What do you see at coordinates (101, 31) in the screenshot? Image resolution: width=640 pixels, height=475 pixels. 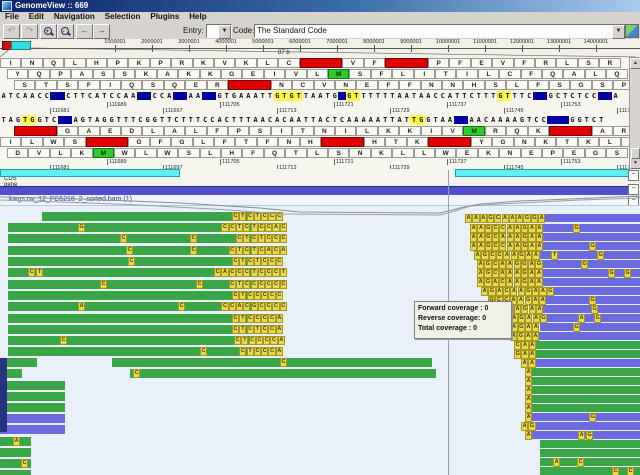 I see `pan-right-button: →` at bounding box center [101, 31].